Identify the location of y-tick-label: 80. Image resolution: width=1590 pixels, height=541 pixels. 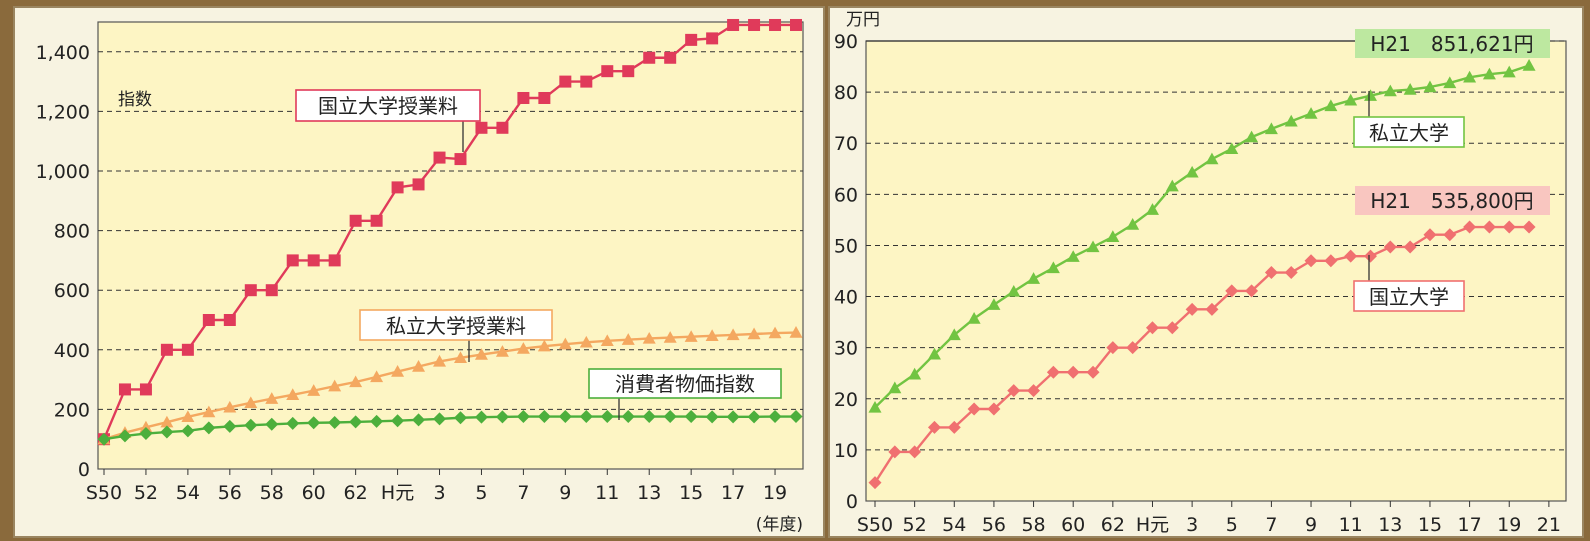
(846, 93).